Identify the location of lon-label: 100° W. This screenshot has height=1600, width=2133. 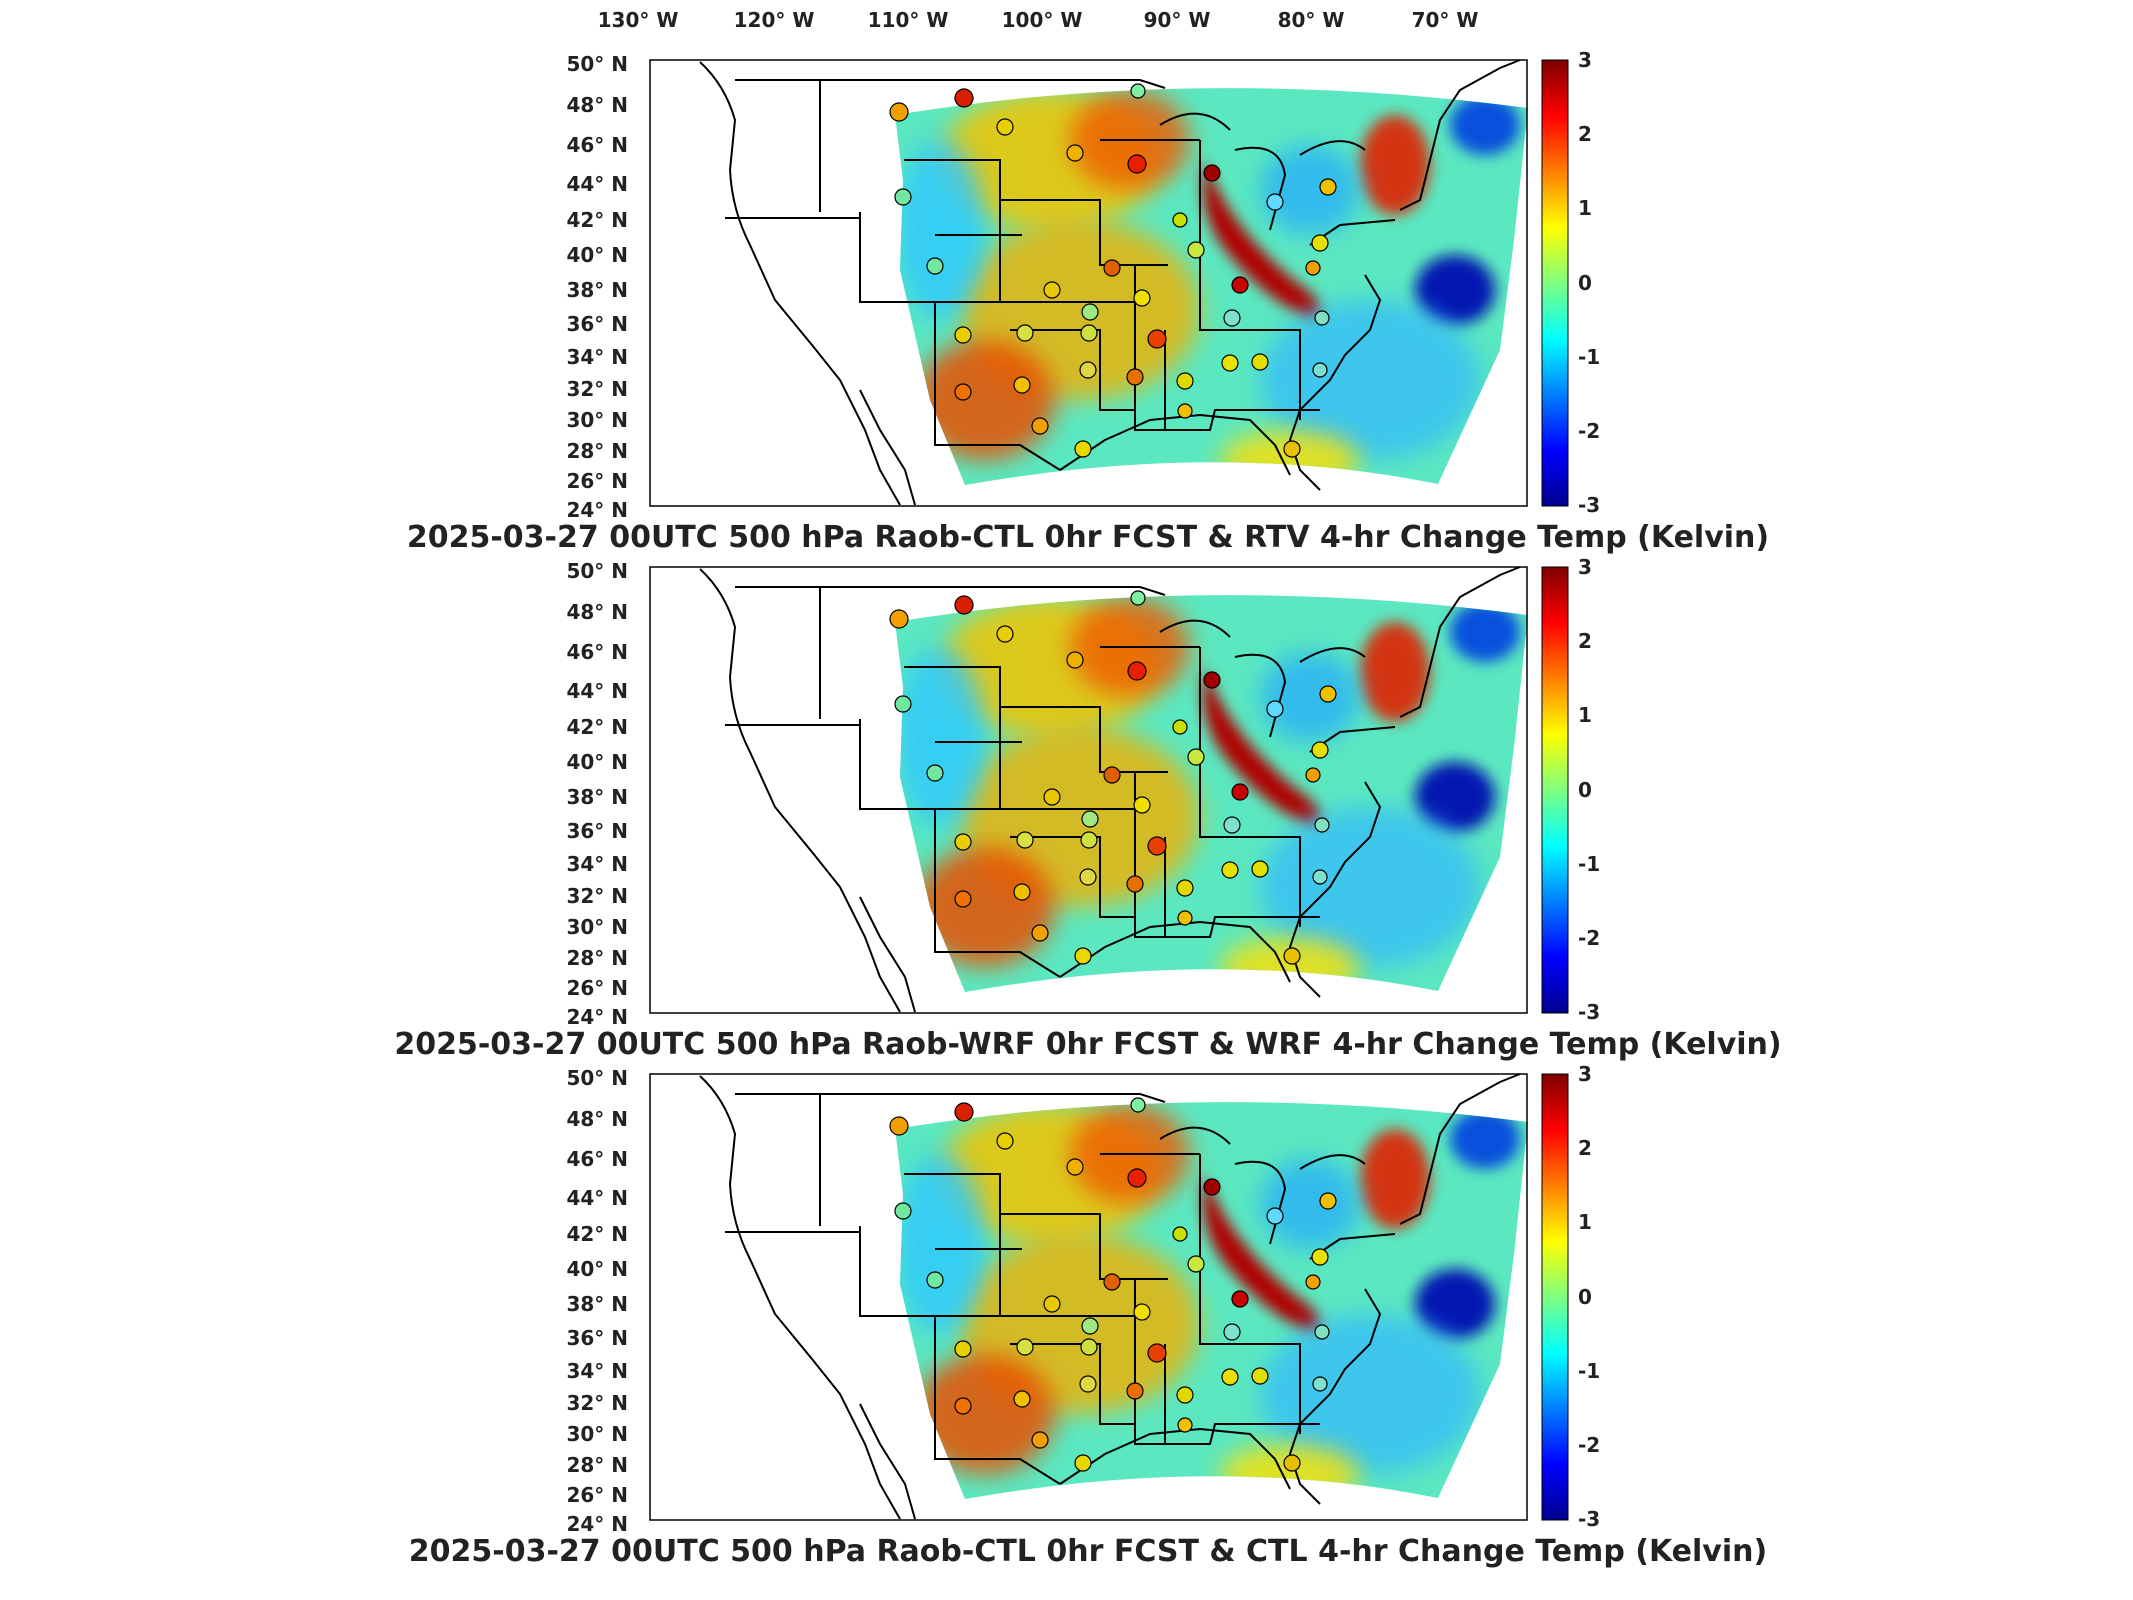
(1042, 20).